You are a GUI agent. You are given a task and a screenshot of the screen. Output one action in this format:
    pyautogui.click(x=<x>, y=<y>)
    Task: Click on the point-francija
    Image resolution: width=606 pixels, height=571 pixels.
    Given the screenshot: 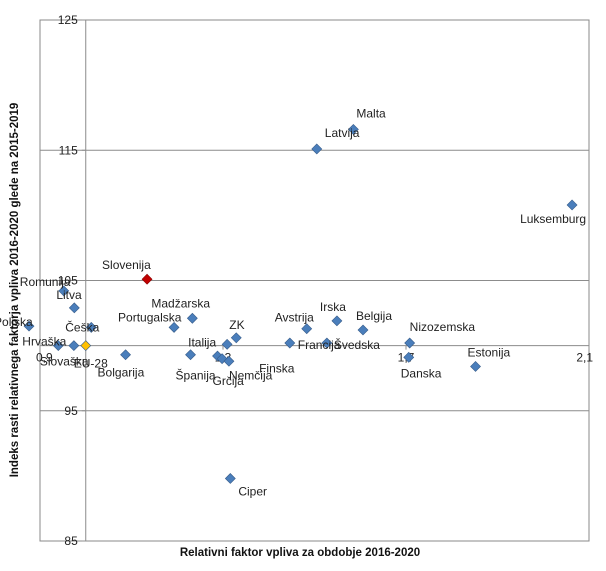 What is the action you would take?
    pyautogui.click(x=290, y=343)
    